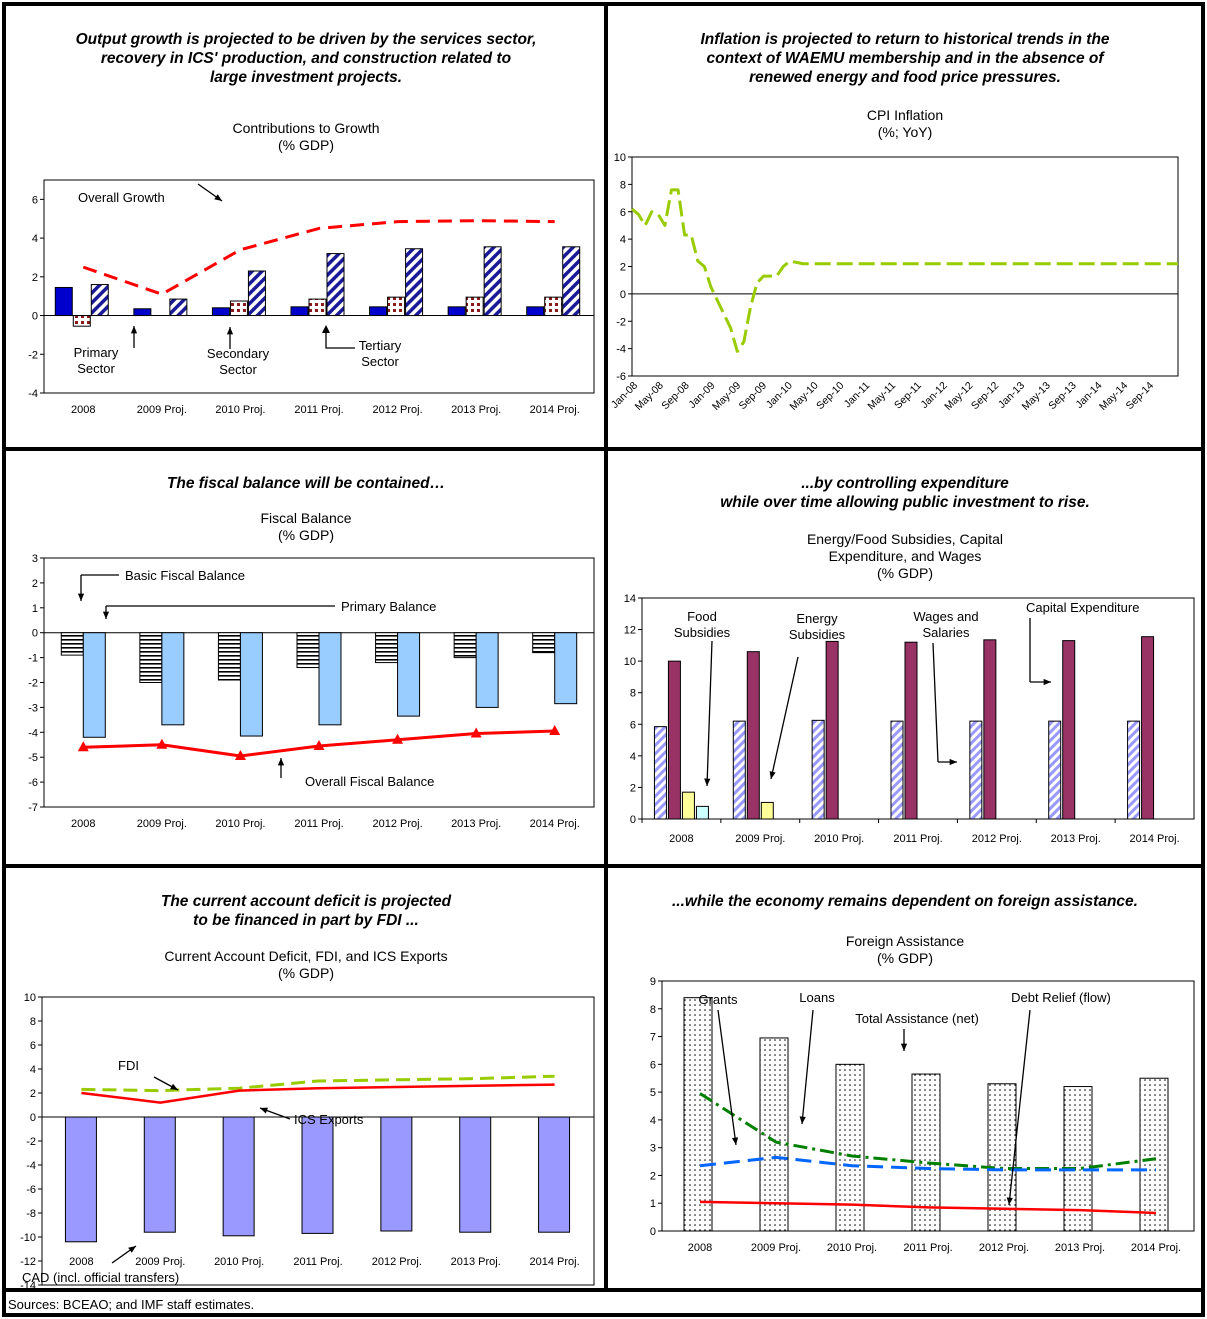 The width and height of the screenshot is (1207, 1319). I want to click on y-tick-label: -12, so click(28, 1262).